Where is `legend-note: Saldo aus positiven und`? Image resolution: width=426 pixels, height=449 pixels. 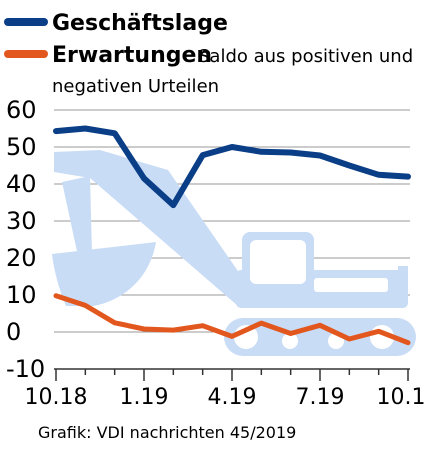
legend-note: Saldo aus positiven und is located at coordinates (305, 56).